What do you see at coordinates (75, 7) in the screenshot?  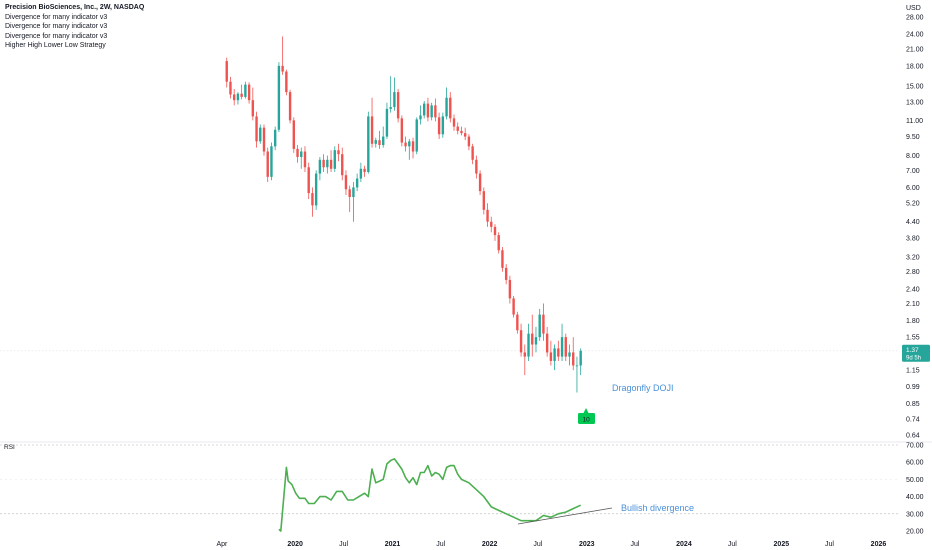 I see `symbol-title: Precision BioSciences, Inc., 2W, NASDAQ` at bounding box center [75, 7].